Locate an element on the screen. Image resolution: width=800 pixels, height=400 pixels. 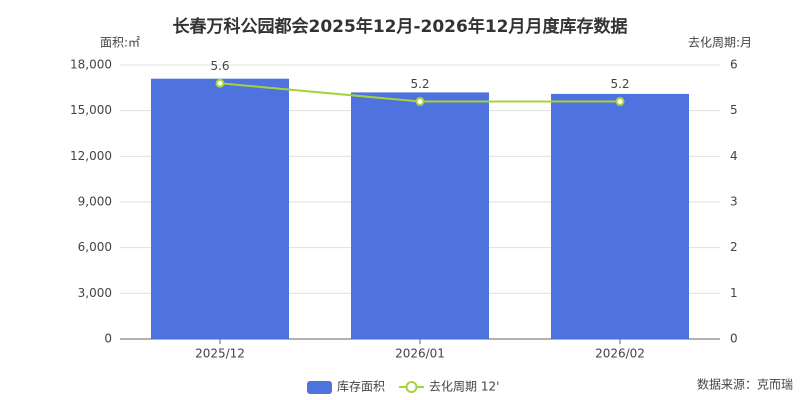
source: 数据来源：克而瑞 is located at coordinates (745, 384).